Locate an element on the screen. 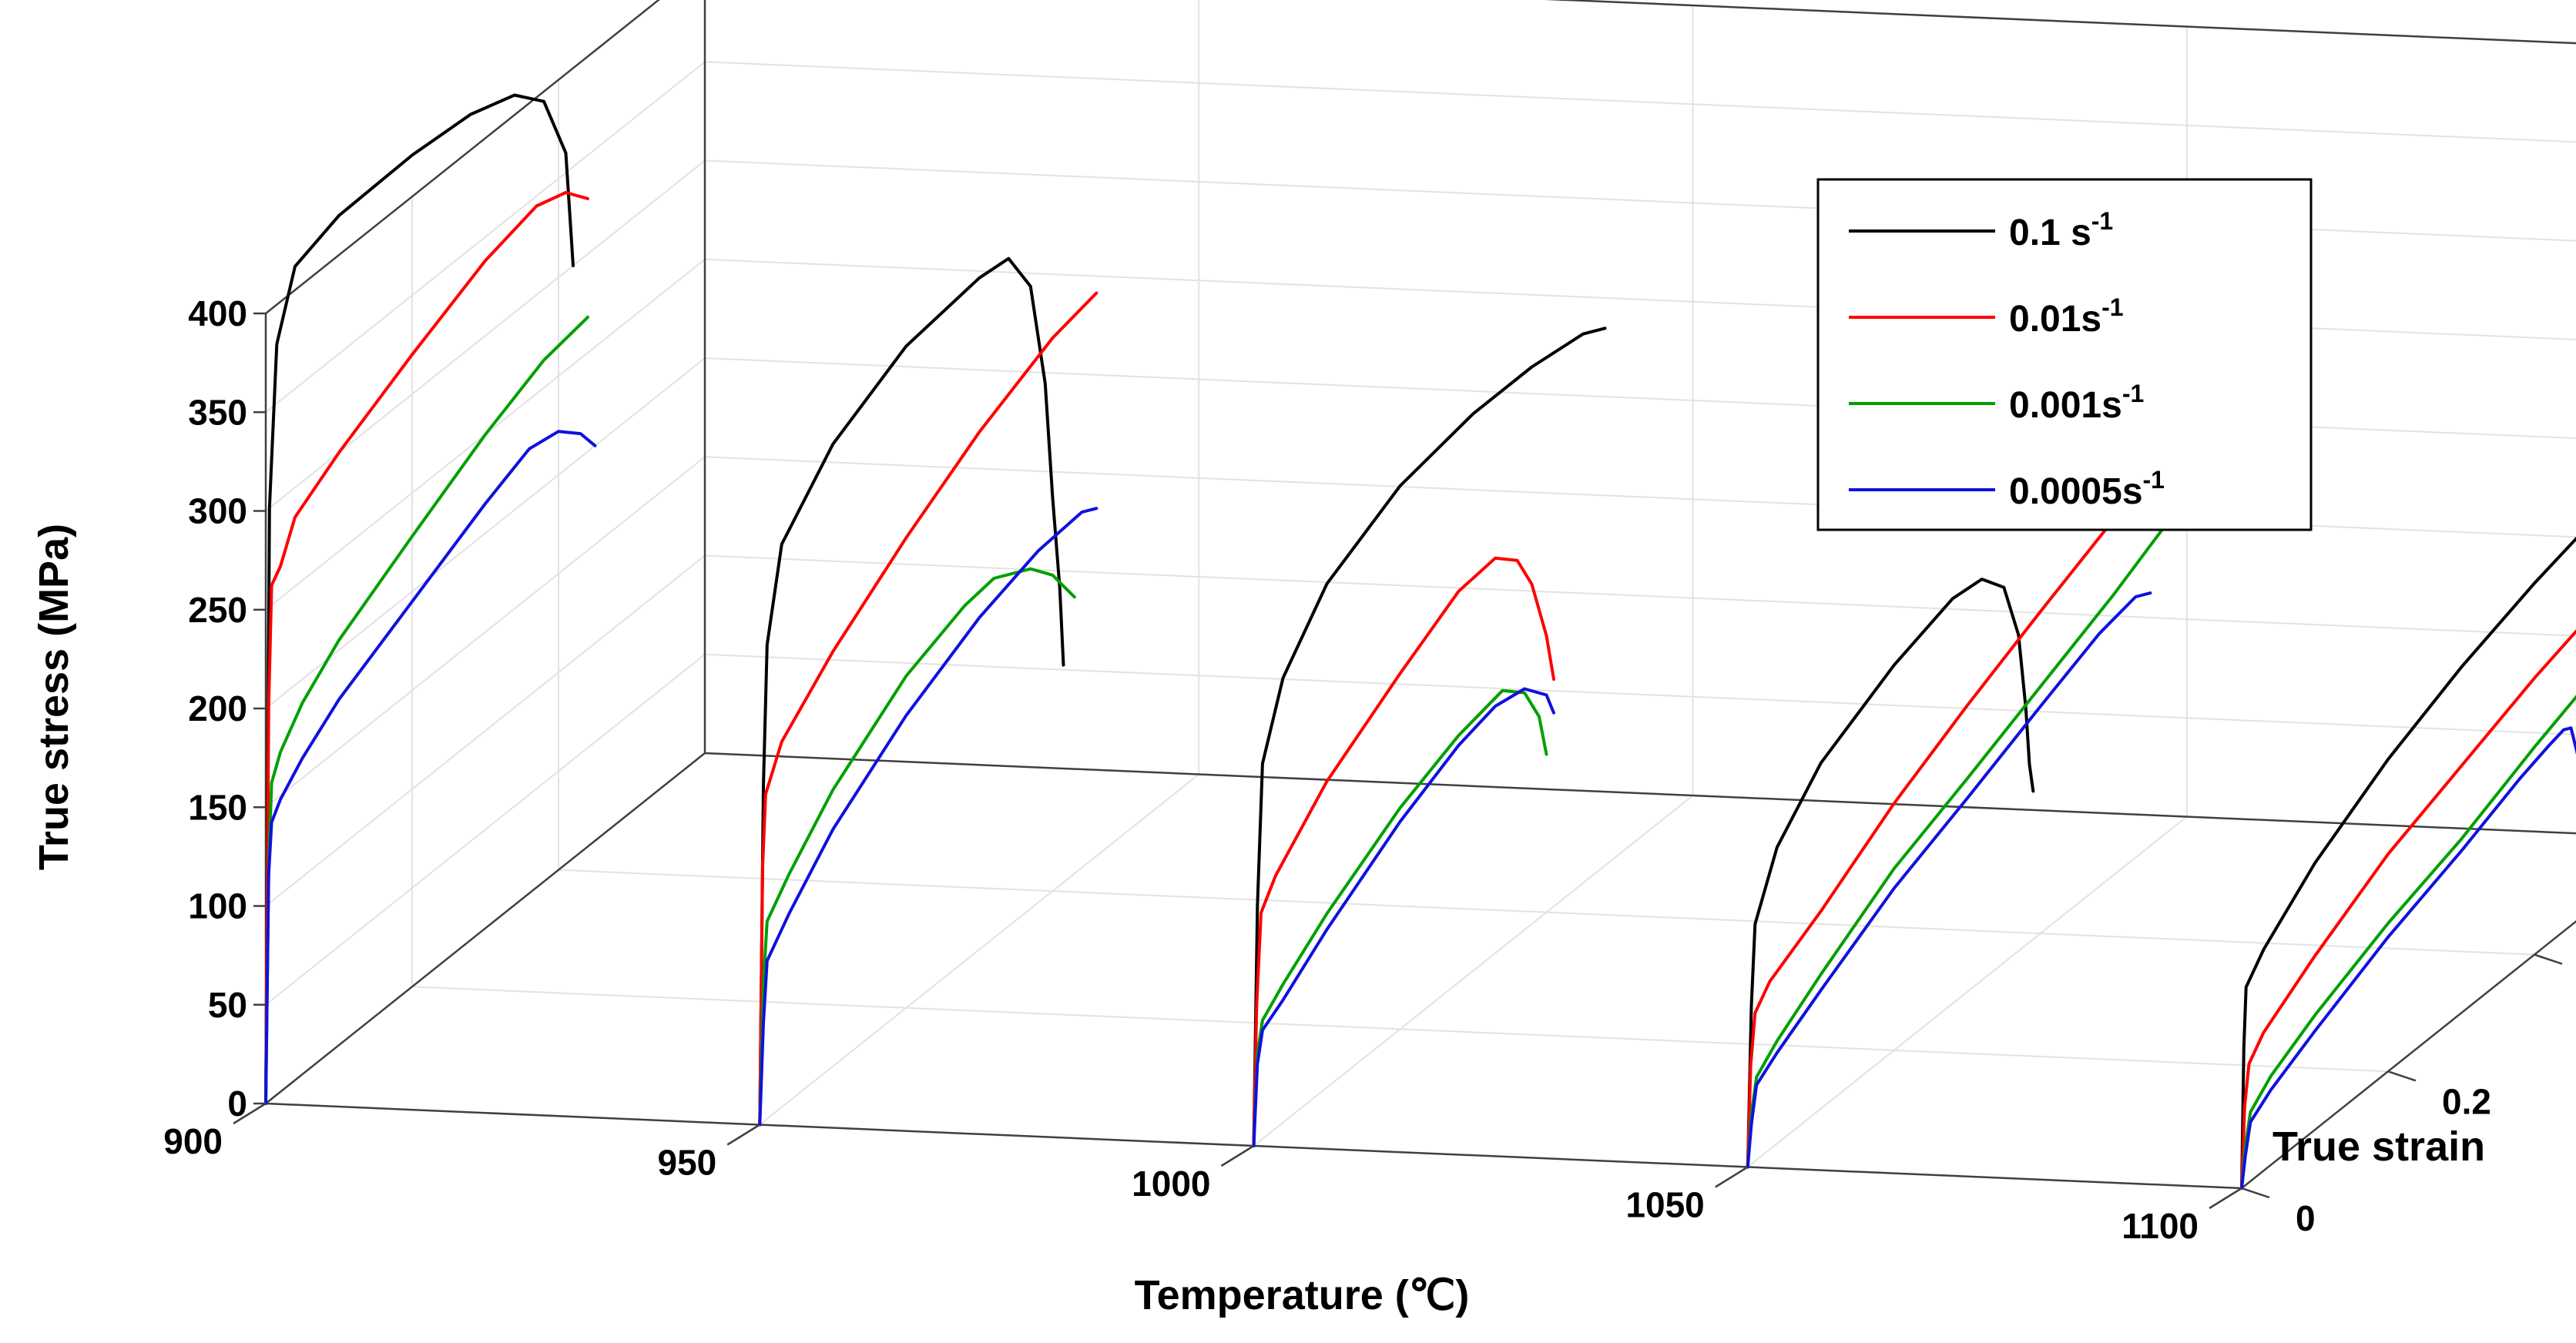  legend-label-2: 0.001s-1 is located at coordinates (2076, 403).